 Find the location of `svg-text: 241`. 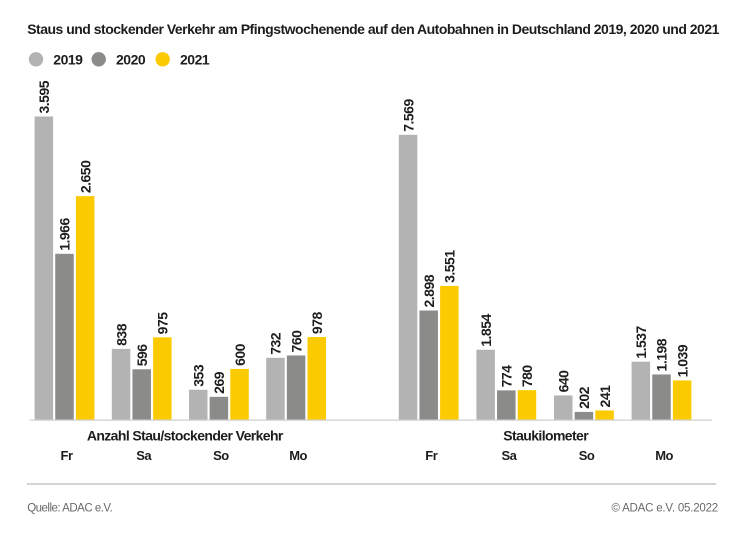

svg-text: 241 is located at coordinates (605, 396).